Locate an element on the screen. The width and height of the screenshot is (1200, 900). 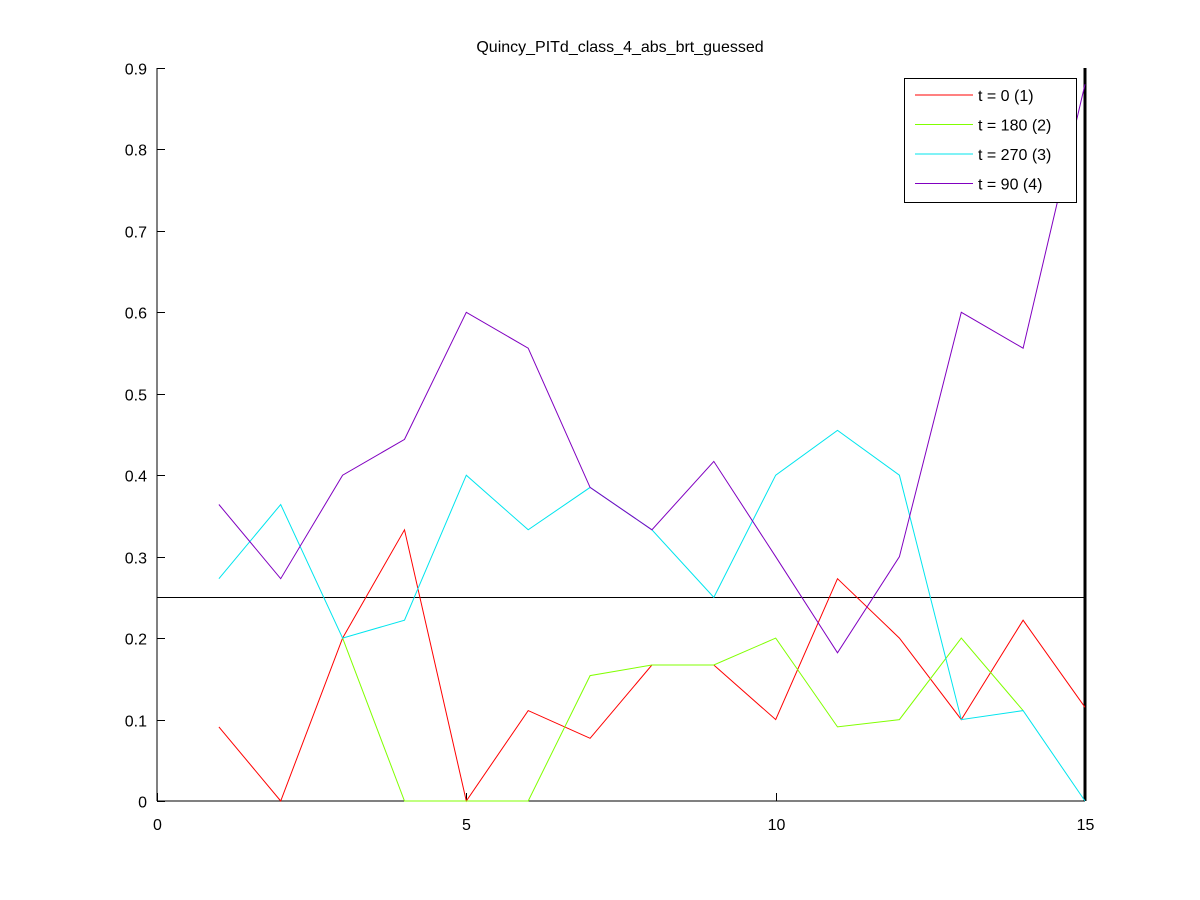
legend-box is located at coordinates (990, 140).